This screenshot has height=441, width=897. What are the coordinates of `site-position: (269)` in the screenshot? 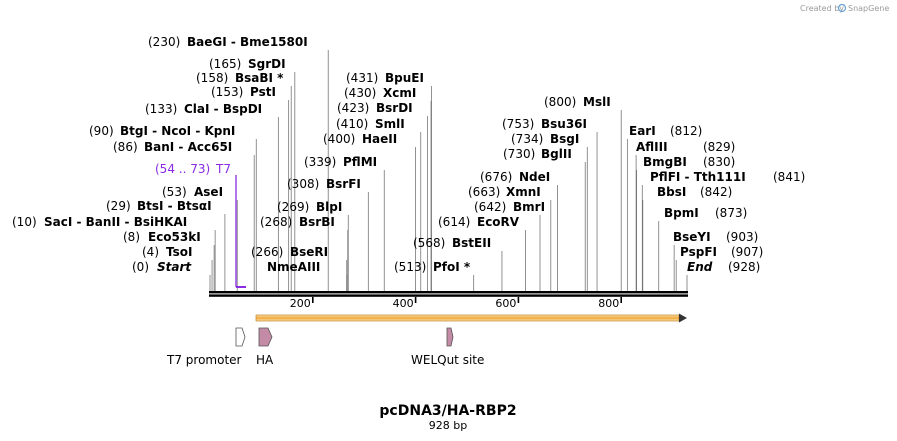 It's located at (293, 207).